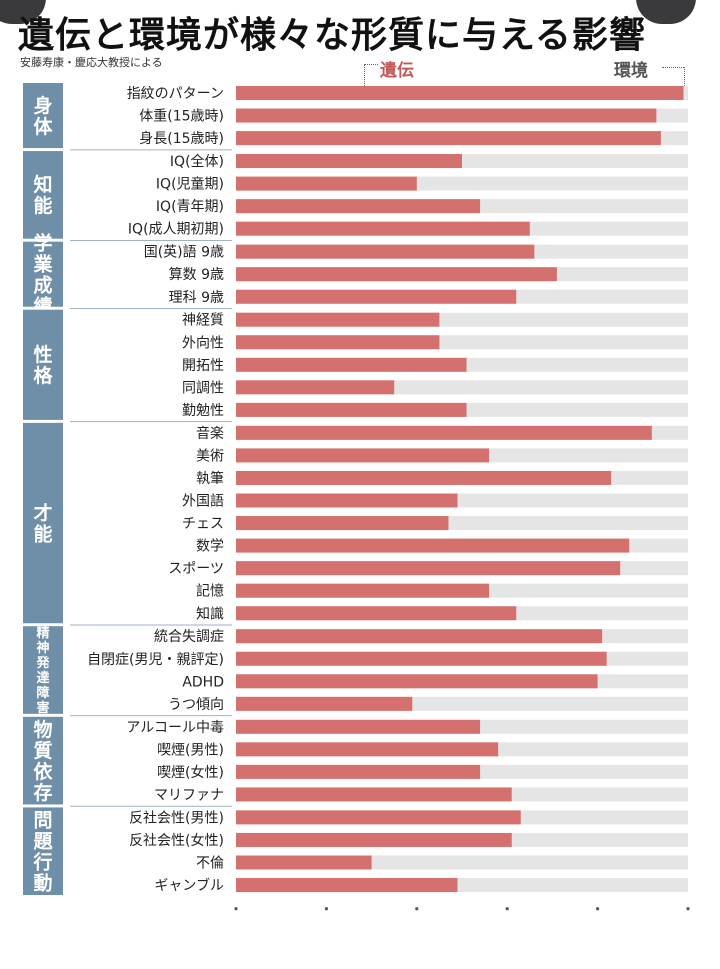 This screenshot has width=720, height=969. What do you see at coordinates (176, 818) in the screenshot?
I see `category-label: 反社会性(男性)` at bounding box center [176, 818].